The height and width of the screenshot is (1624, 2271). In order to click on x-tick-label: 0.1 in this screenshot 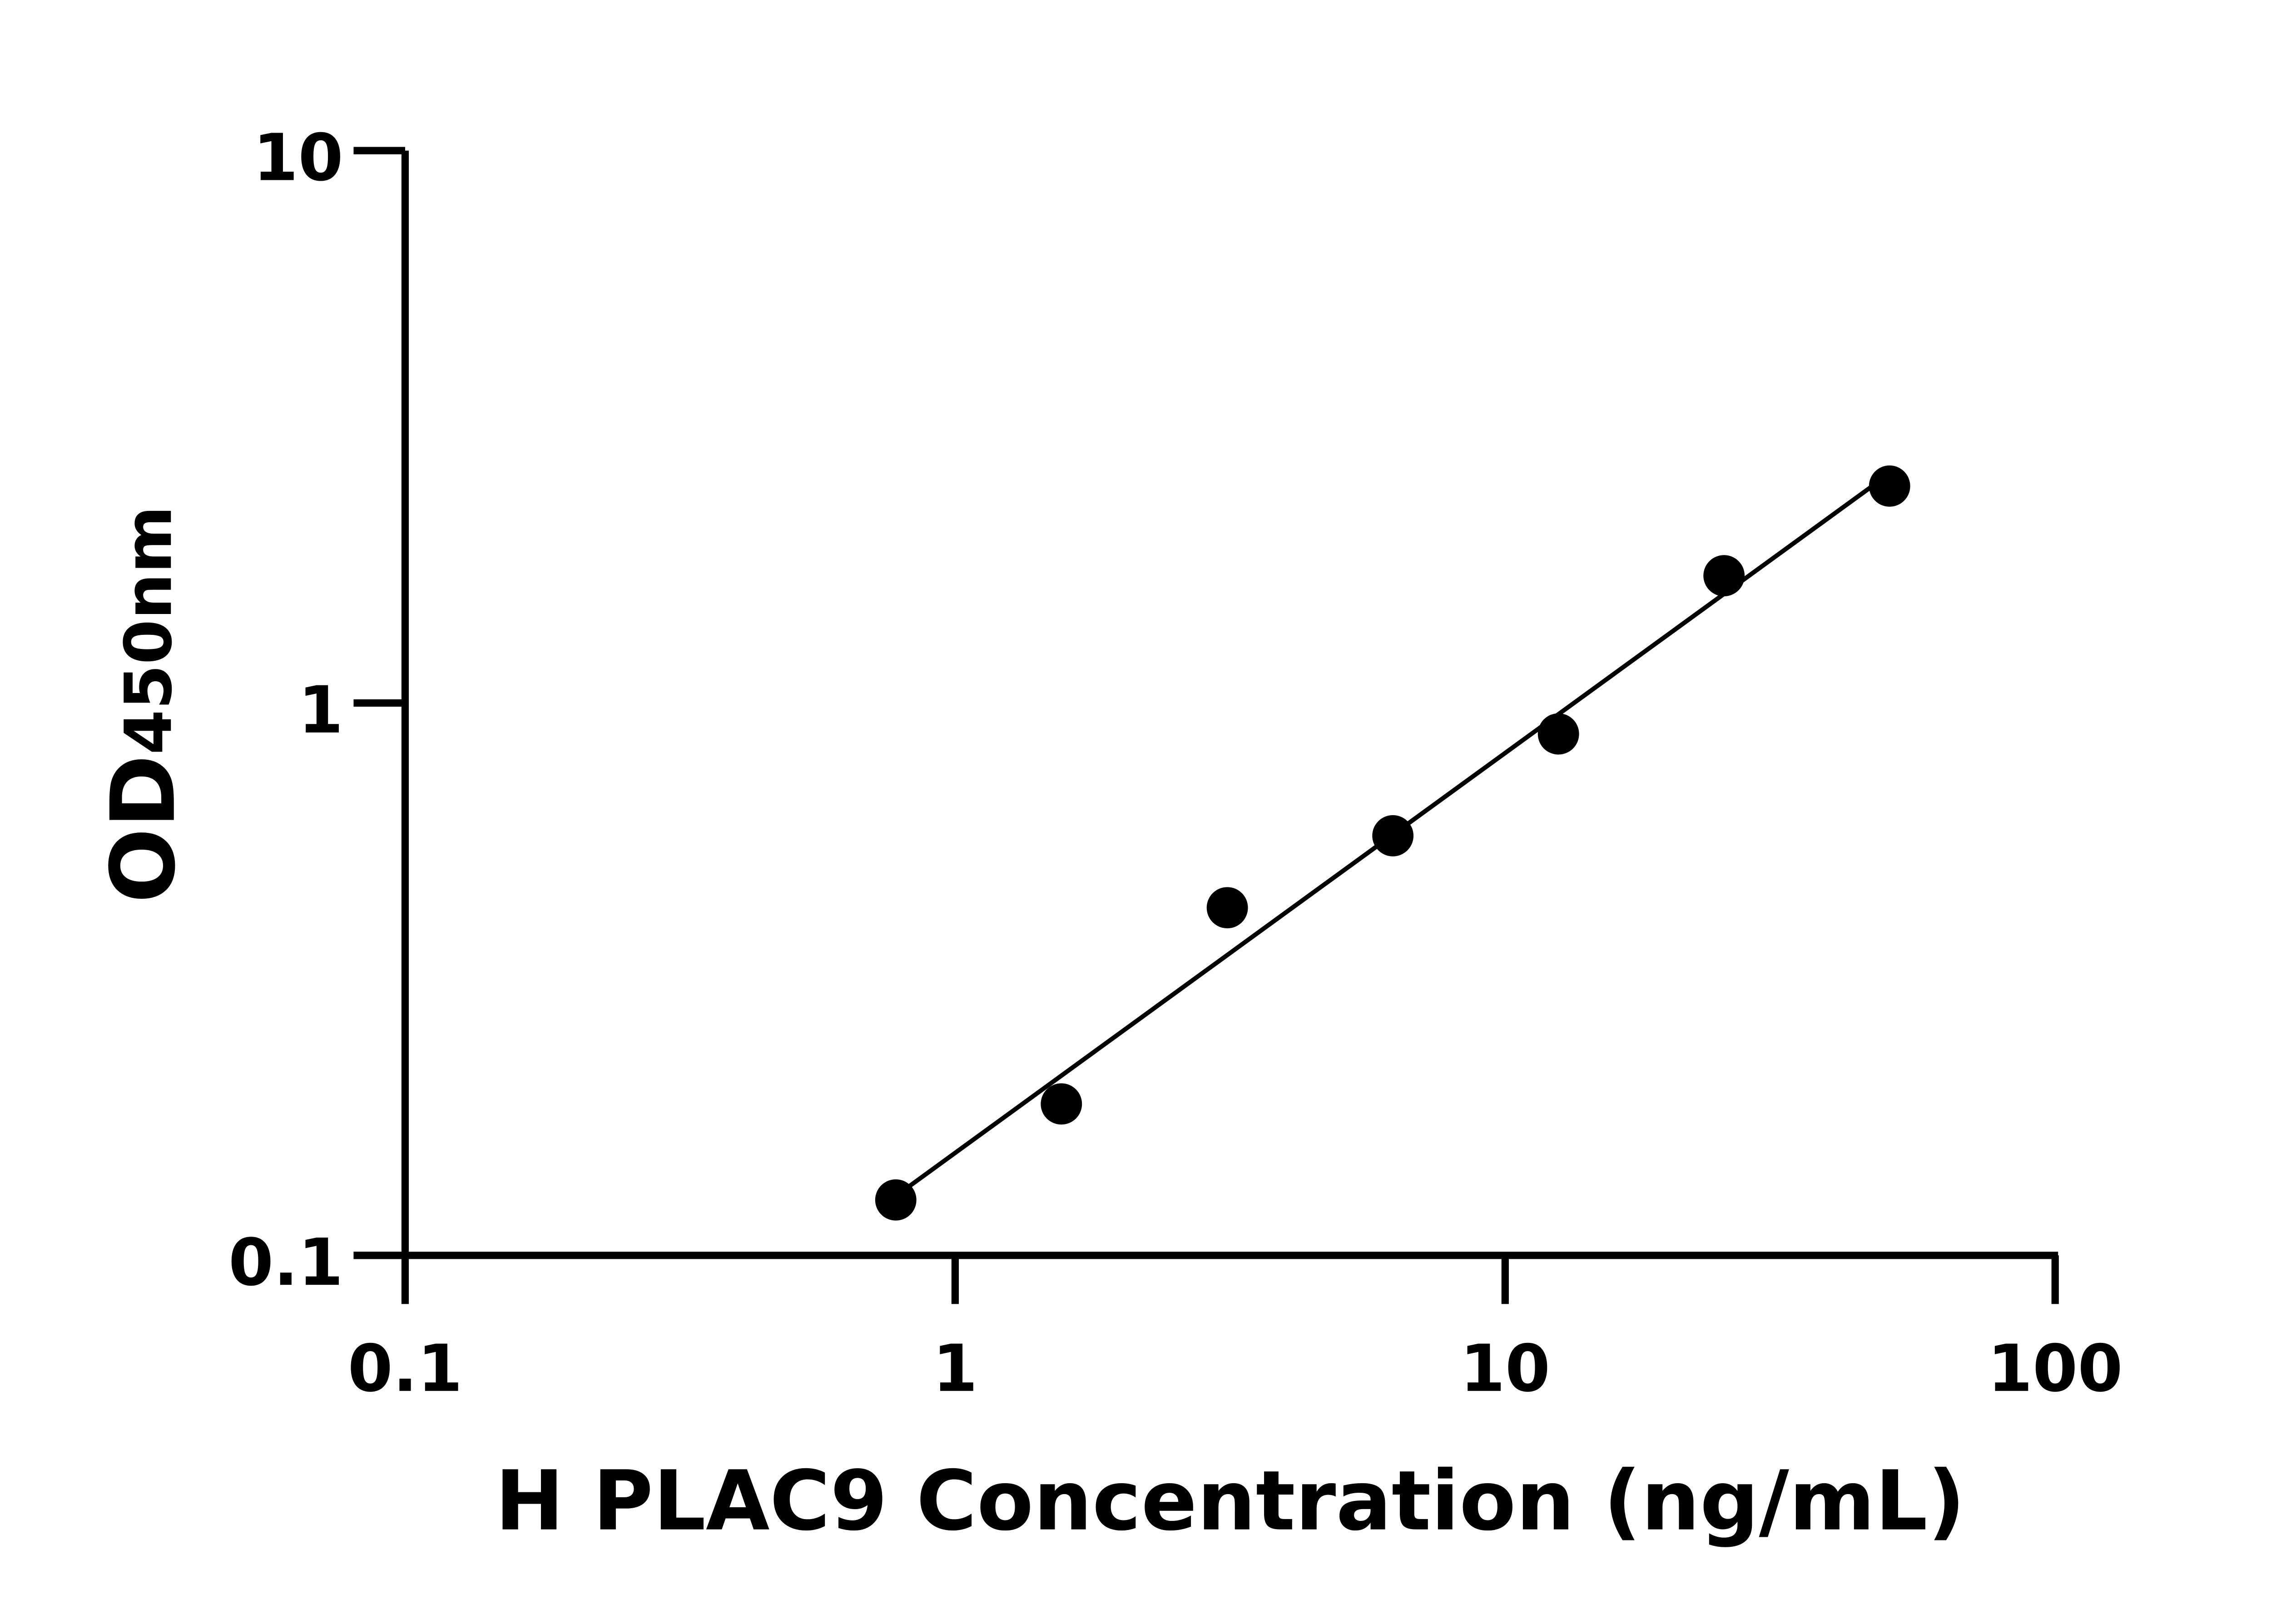, I will do `click(405, 1368)`.